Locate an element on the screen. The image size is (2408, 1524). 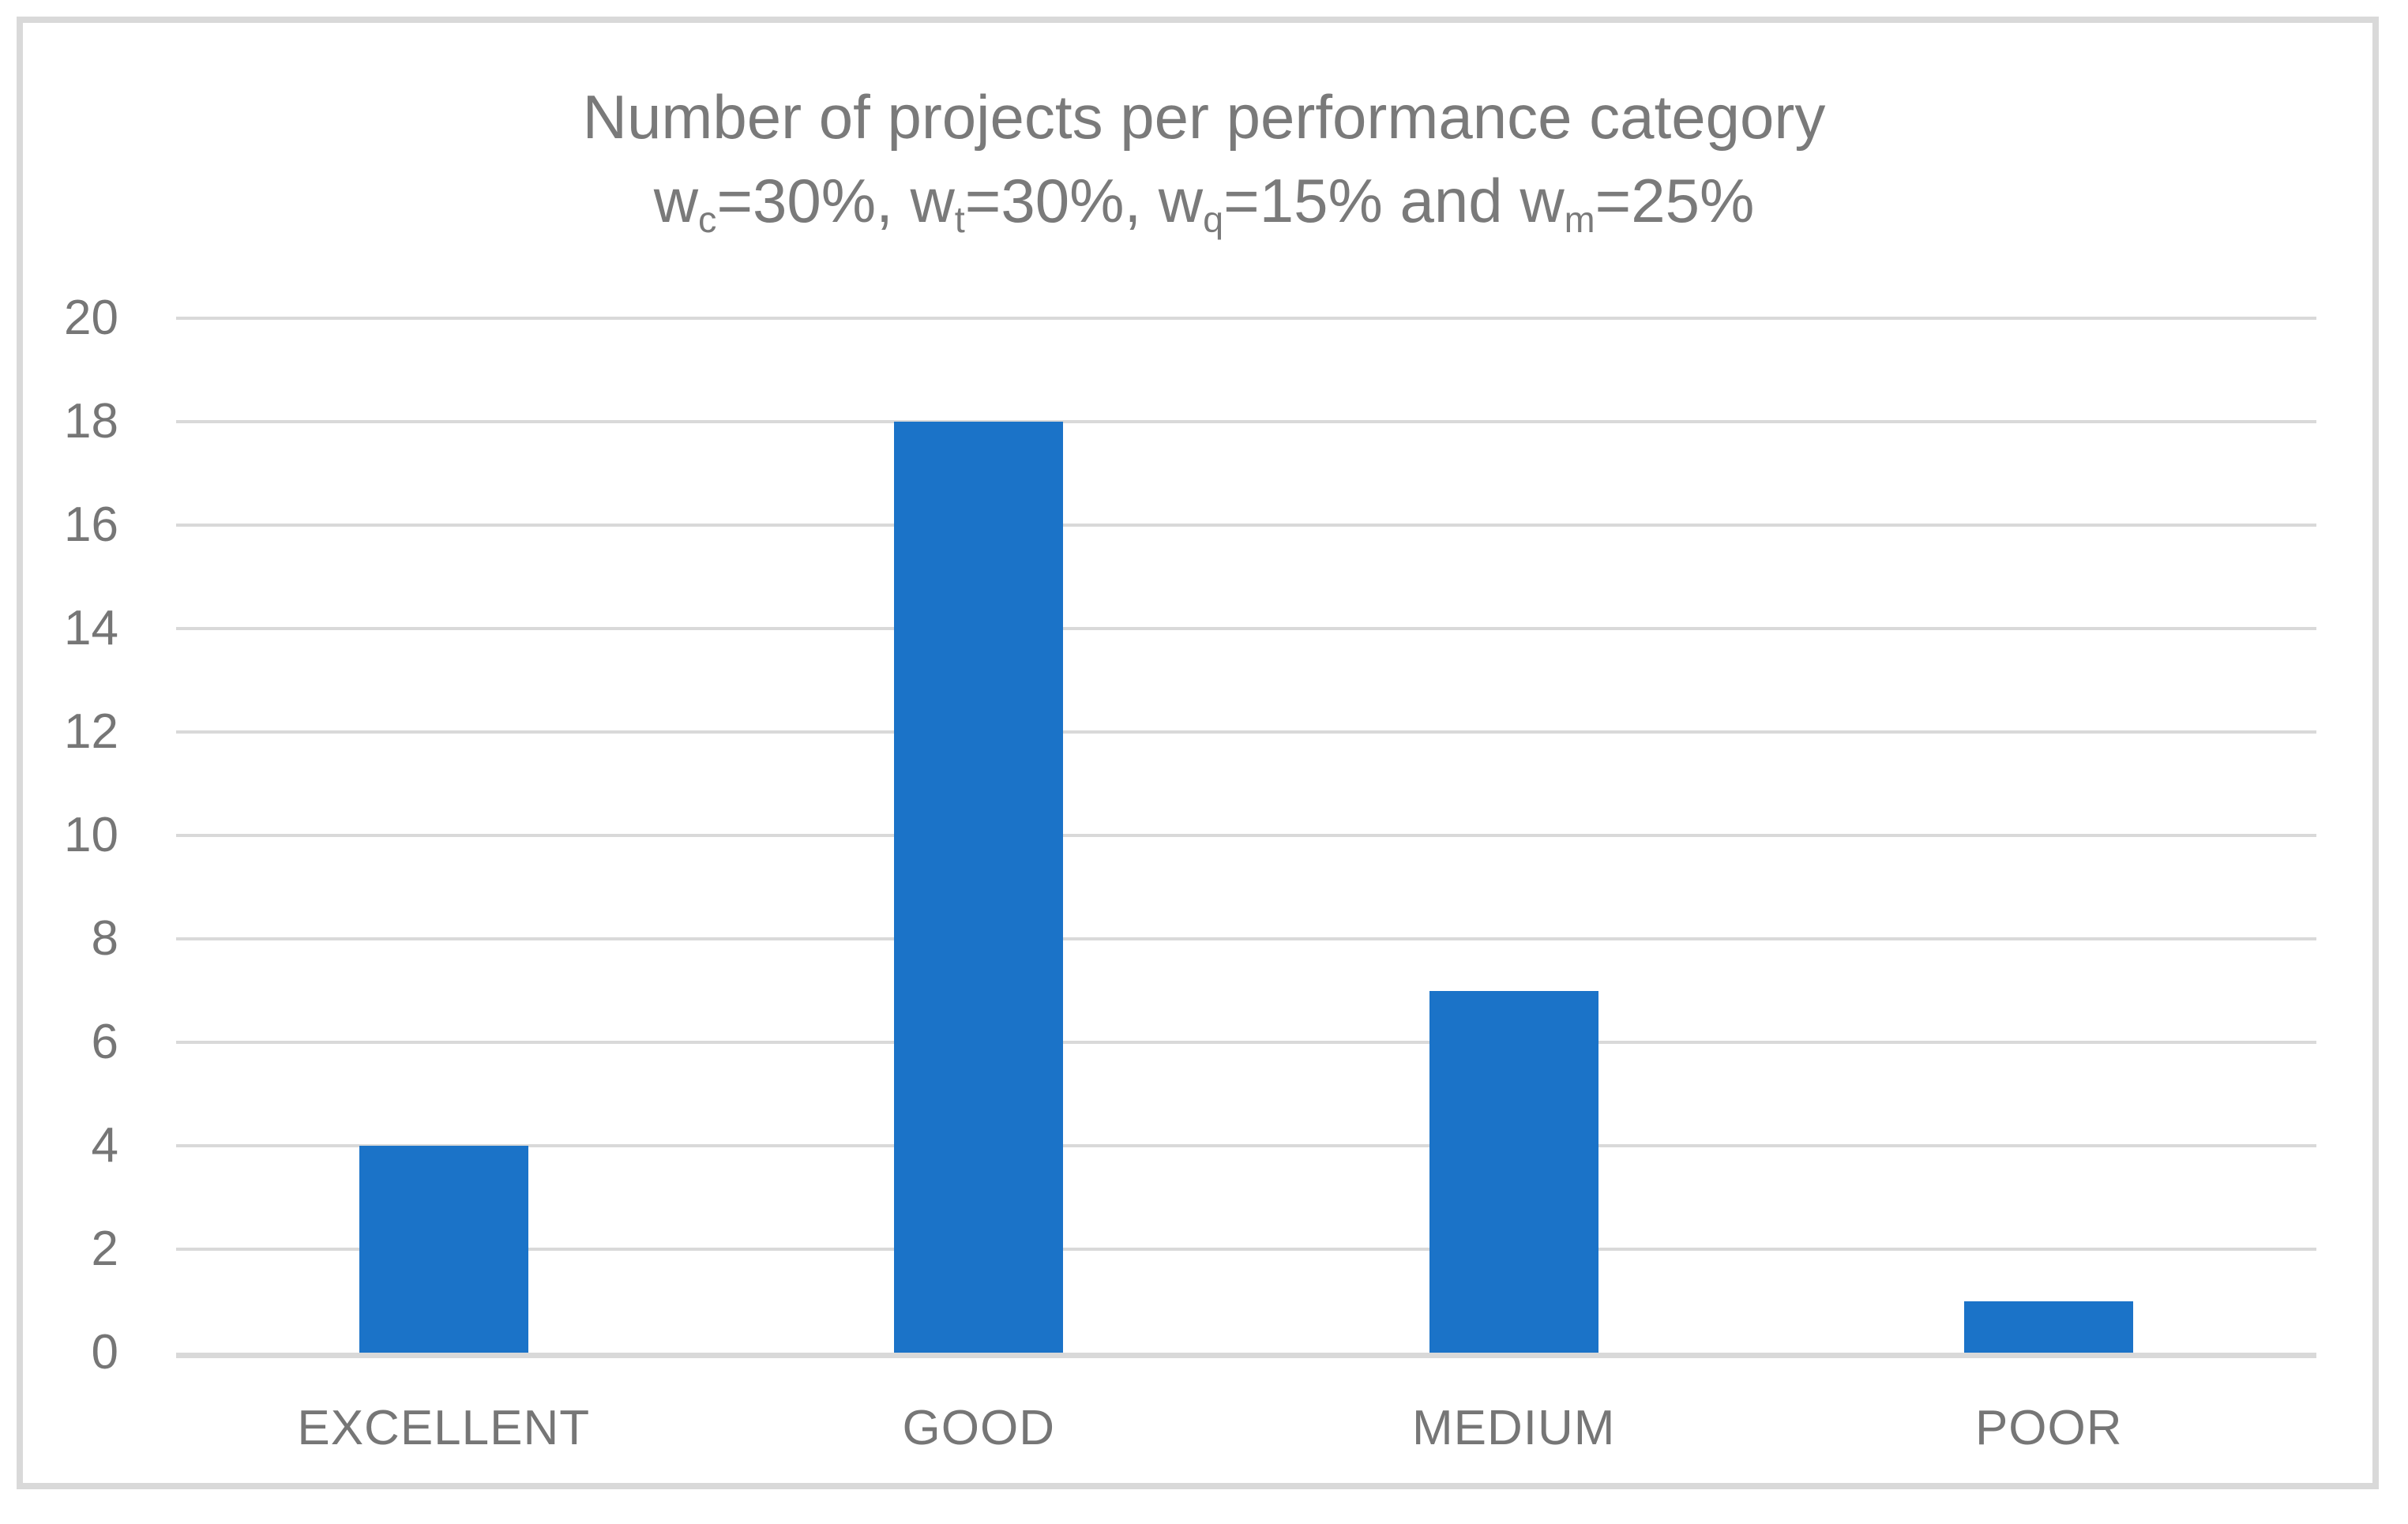
x-axis-label-excellent: EXCELLENT is located at coordinates (444, 1428).